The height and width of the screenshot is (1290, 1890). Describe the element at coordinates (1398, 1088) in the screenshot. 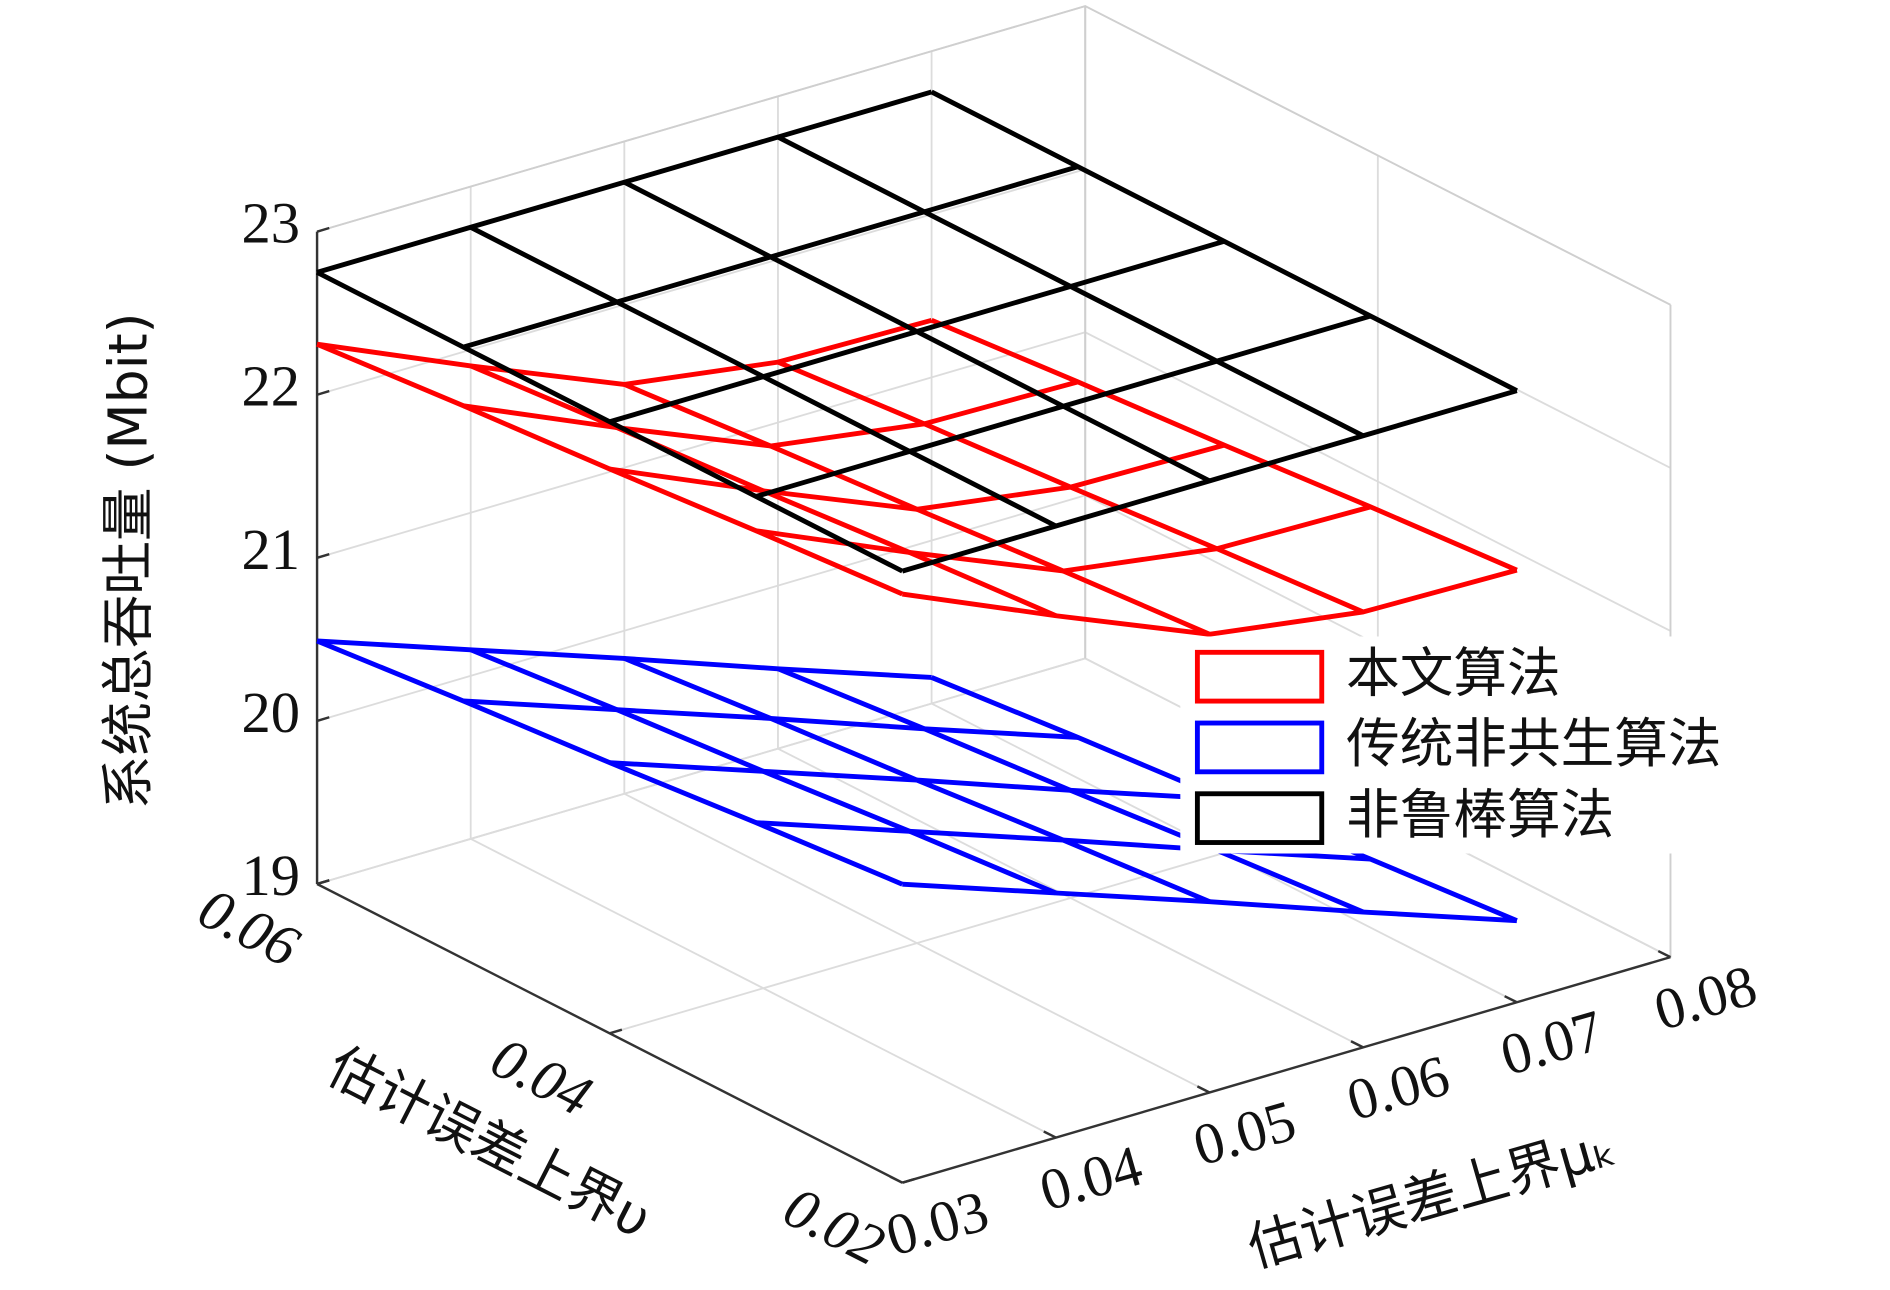

I see `x-tick-label: 0.06` at that location.